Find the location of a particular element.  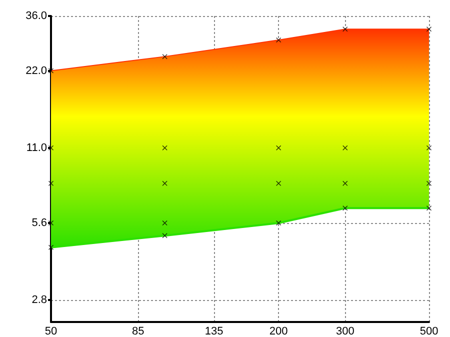

y-tick-label: 2.8 is located at coordinates (39, 300).